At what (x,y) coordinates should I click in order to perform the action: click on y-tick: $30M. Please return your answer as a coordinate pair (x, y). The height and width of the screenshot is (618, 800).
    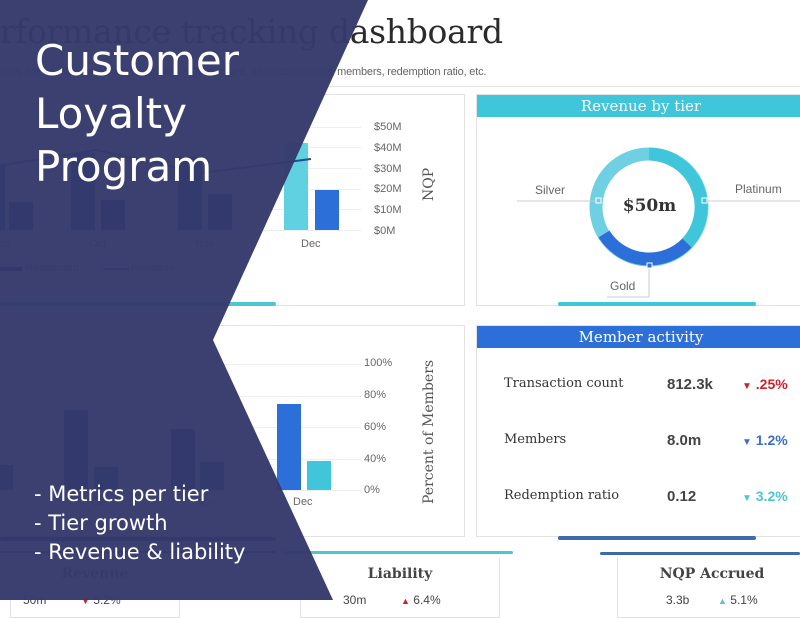
    Looking at the image, I should click on (388, 169).